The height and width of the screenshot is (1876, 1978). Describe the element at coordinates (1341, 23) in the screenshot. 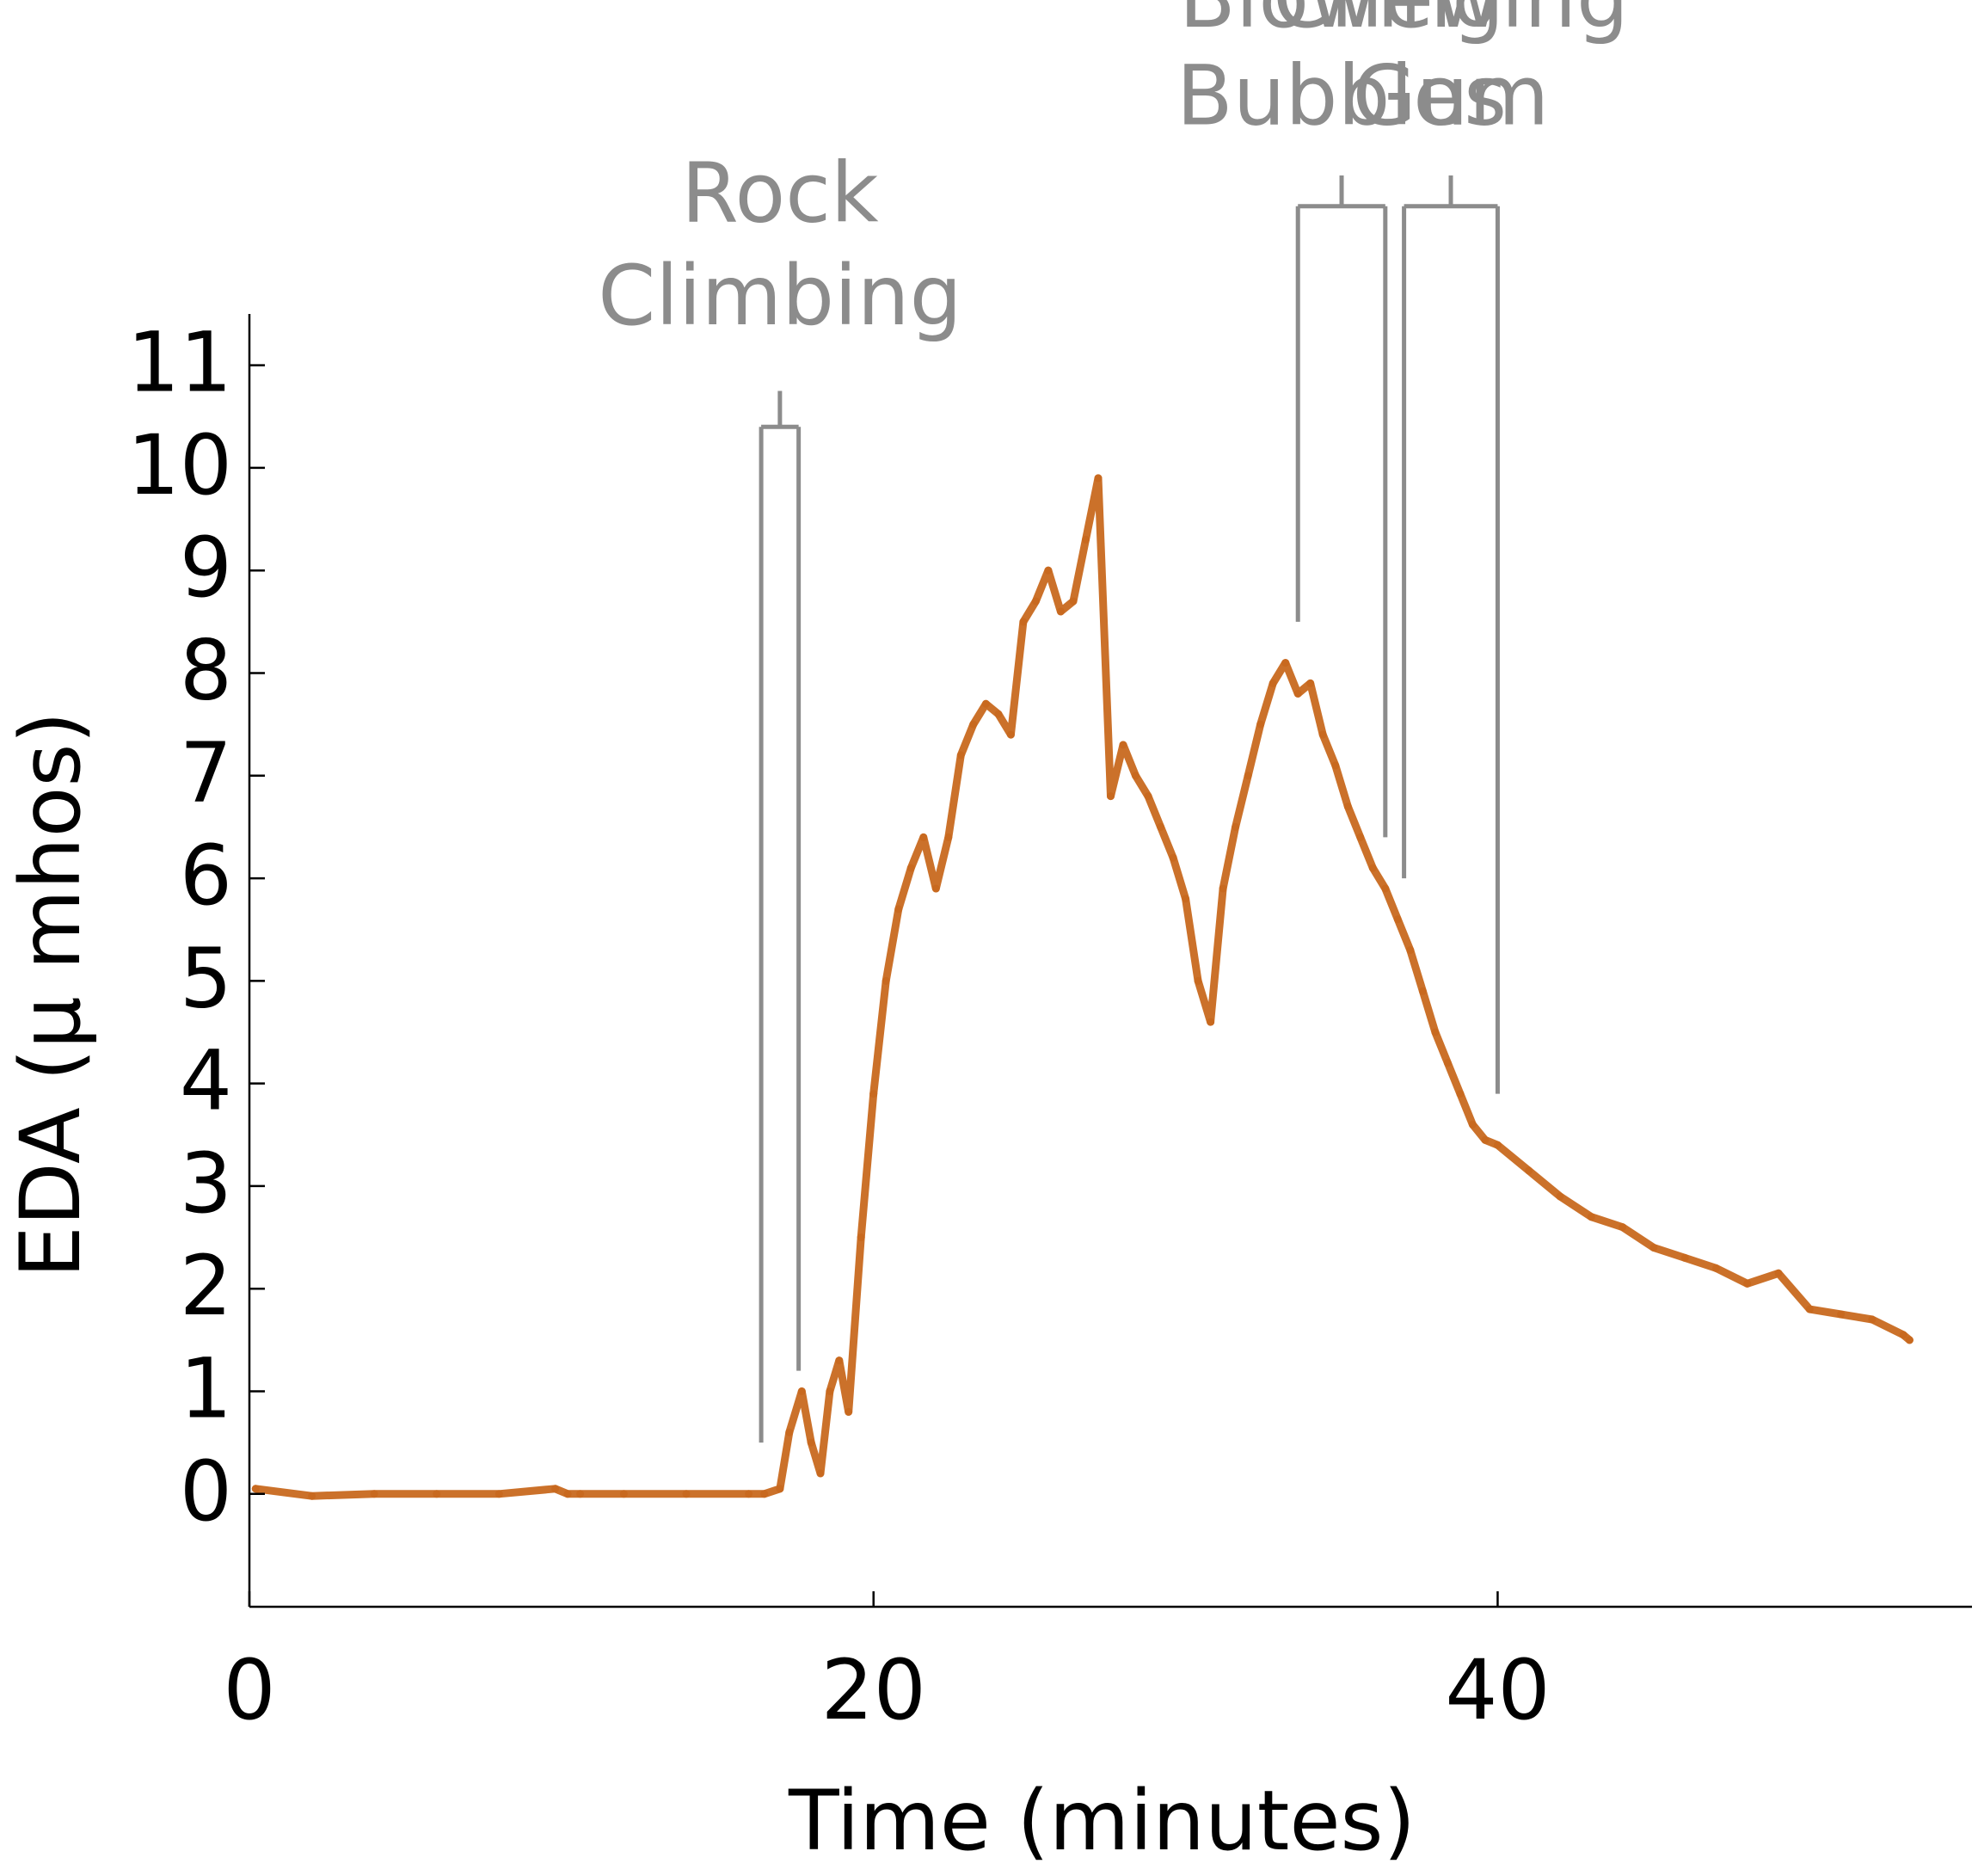

I see `annotation-label: Blowing` at that location.